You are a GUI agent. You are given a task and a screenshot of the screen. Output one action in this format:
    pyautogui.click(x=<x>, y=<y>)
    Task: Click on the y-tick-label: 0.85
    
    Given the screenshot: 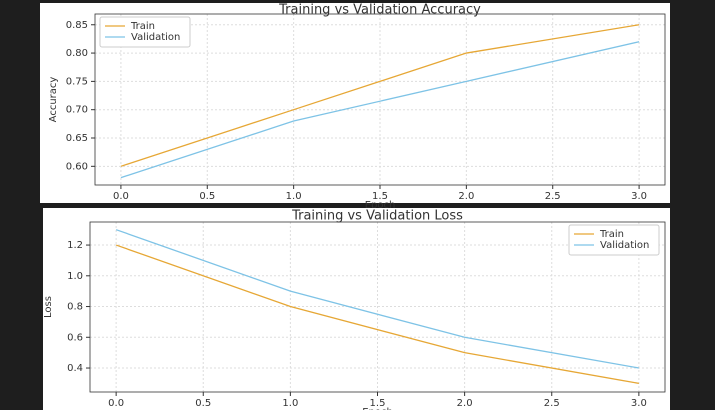 What is the action you would take?
    pyautogui.click(x=77, y=25)
    